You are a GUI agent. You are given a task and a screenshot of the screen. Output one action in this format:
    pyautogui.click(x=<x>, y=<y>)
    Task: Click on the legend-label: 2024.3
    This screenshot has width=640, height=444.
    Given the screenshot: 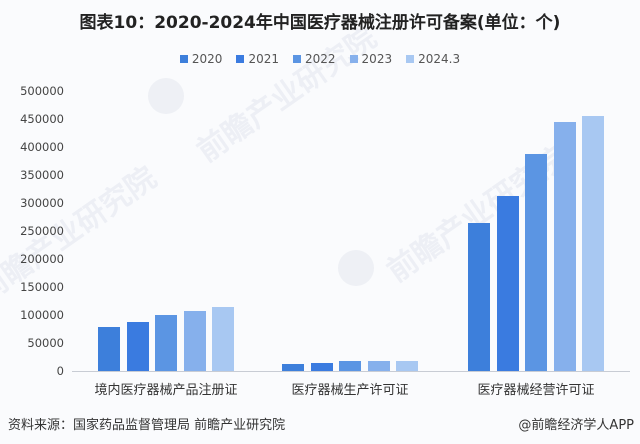 What is the action you would take?
    pyautogui.click(x=439, y=59)
    